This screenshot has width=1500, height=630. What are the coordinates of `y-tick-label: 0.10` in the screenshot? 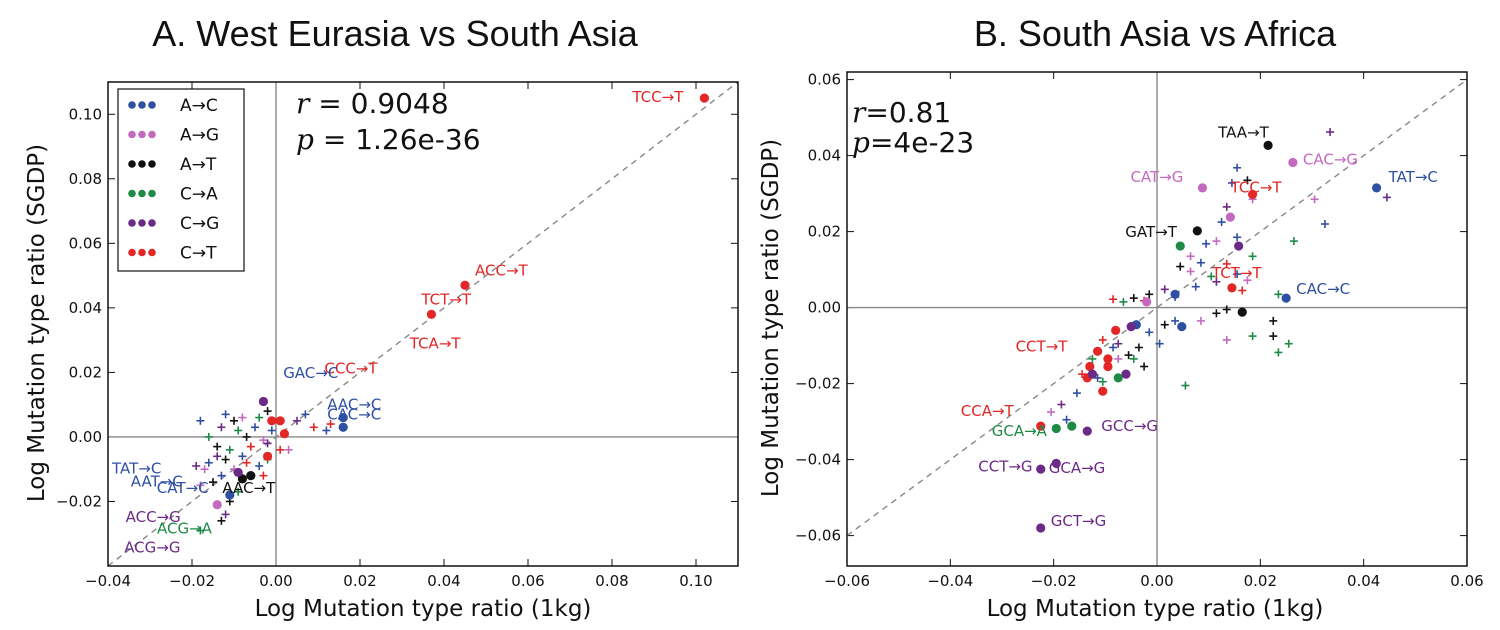 It's located at (85, 114).